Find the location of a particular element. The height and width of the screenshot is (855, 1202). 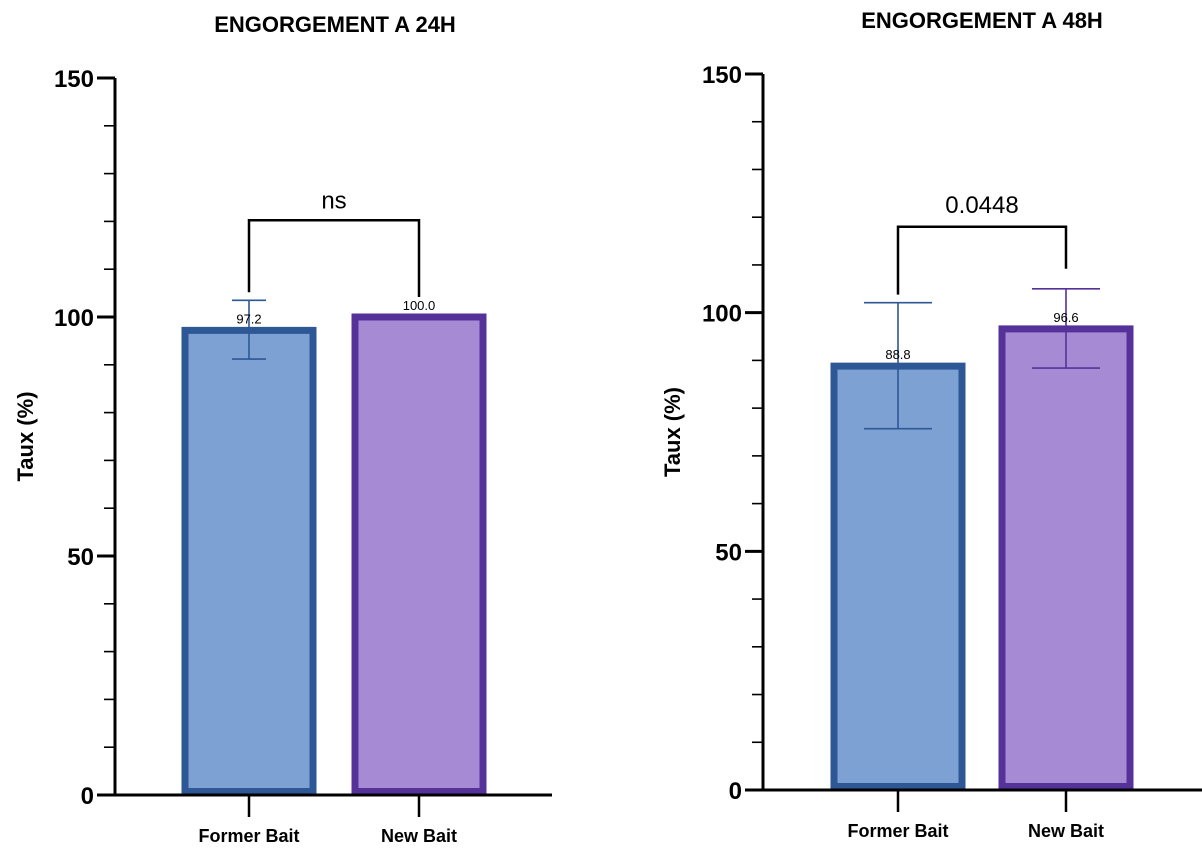

data-label-2: 100.0 is located at coordinates (419, 305).